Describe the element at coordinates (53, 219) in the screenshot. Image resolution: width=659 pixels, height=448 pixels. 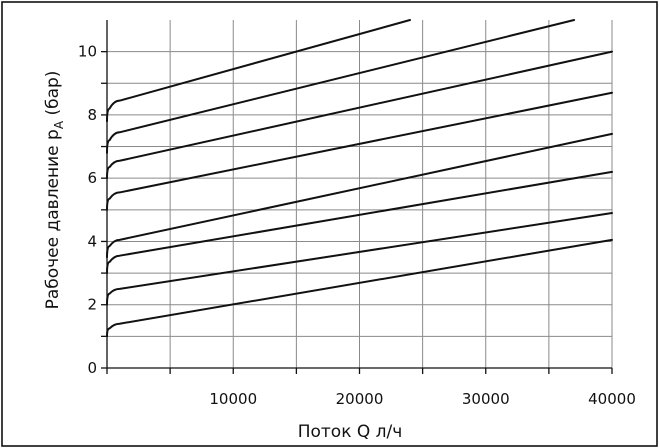
I see `y-axis-title-main: Рабочее давление p` at that location.